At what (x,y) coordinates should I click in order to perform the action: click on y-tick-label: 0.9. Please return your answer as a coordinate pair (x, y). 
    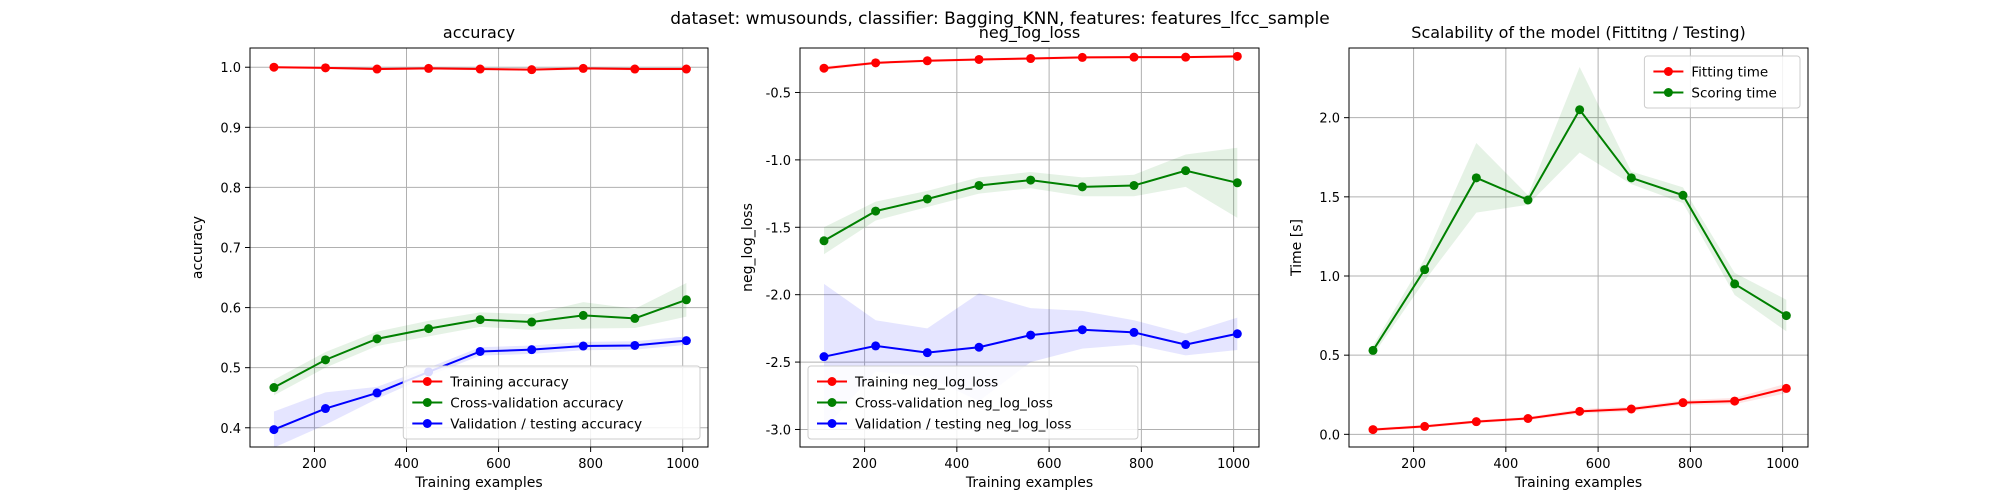
    Looking at the image, I should click on (230, 128).